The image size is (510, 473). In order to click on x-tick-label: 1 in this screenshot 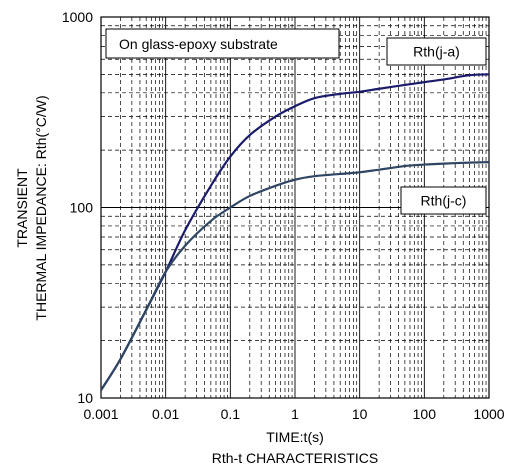, I will do `click(295, 414)`.